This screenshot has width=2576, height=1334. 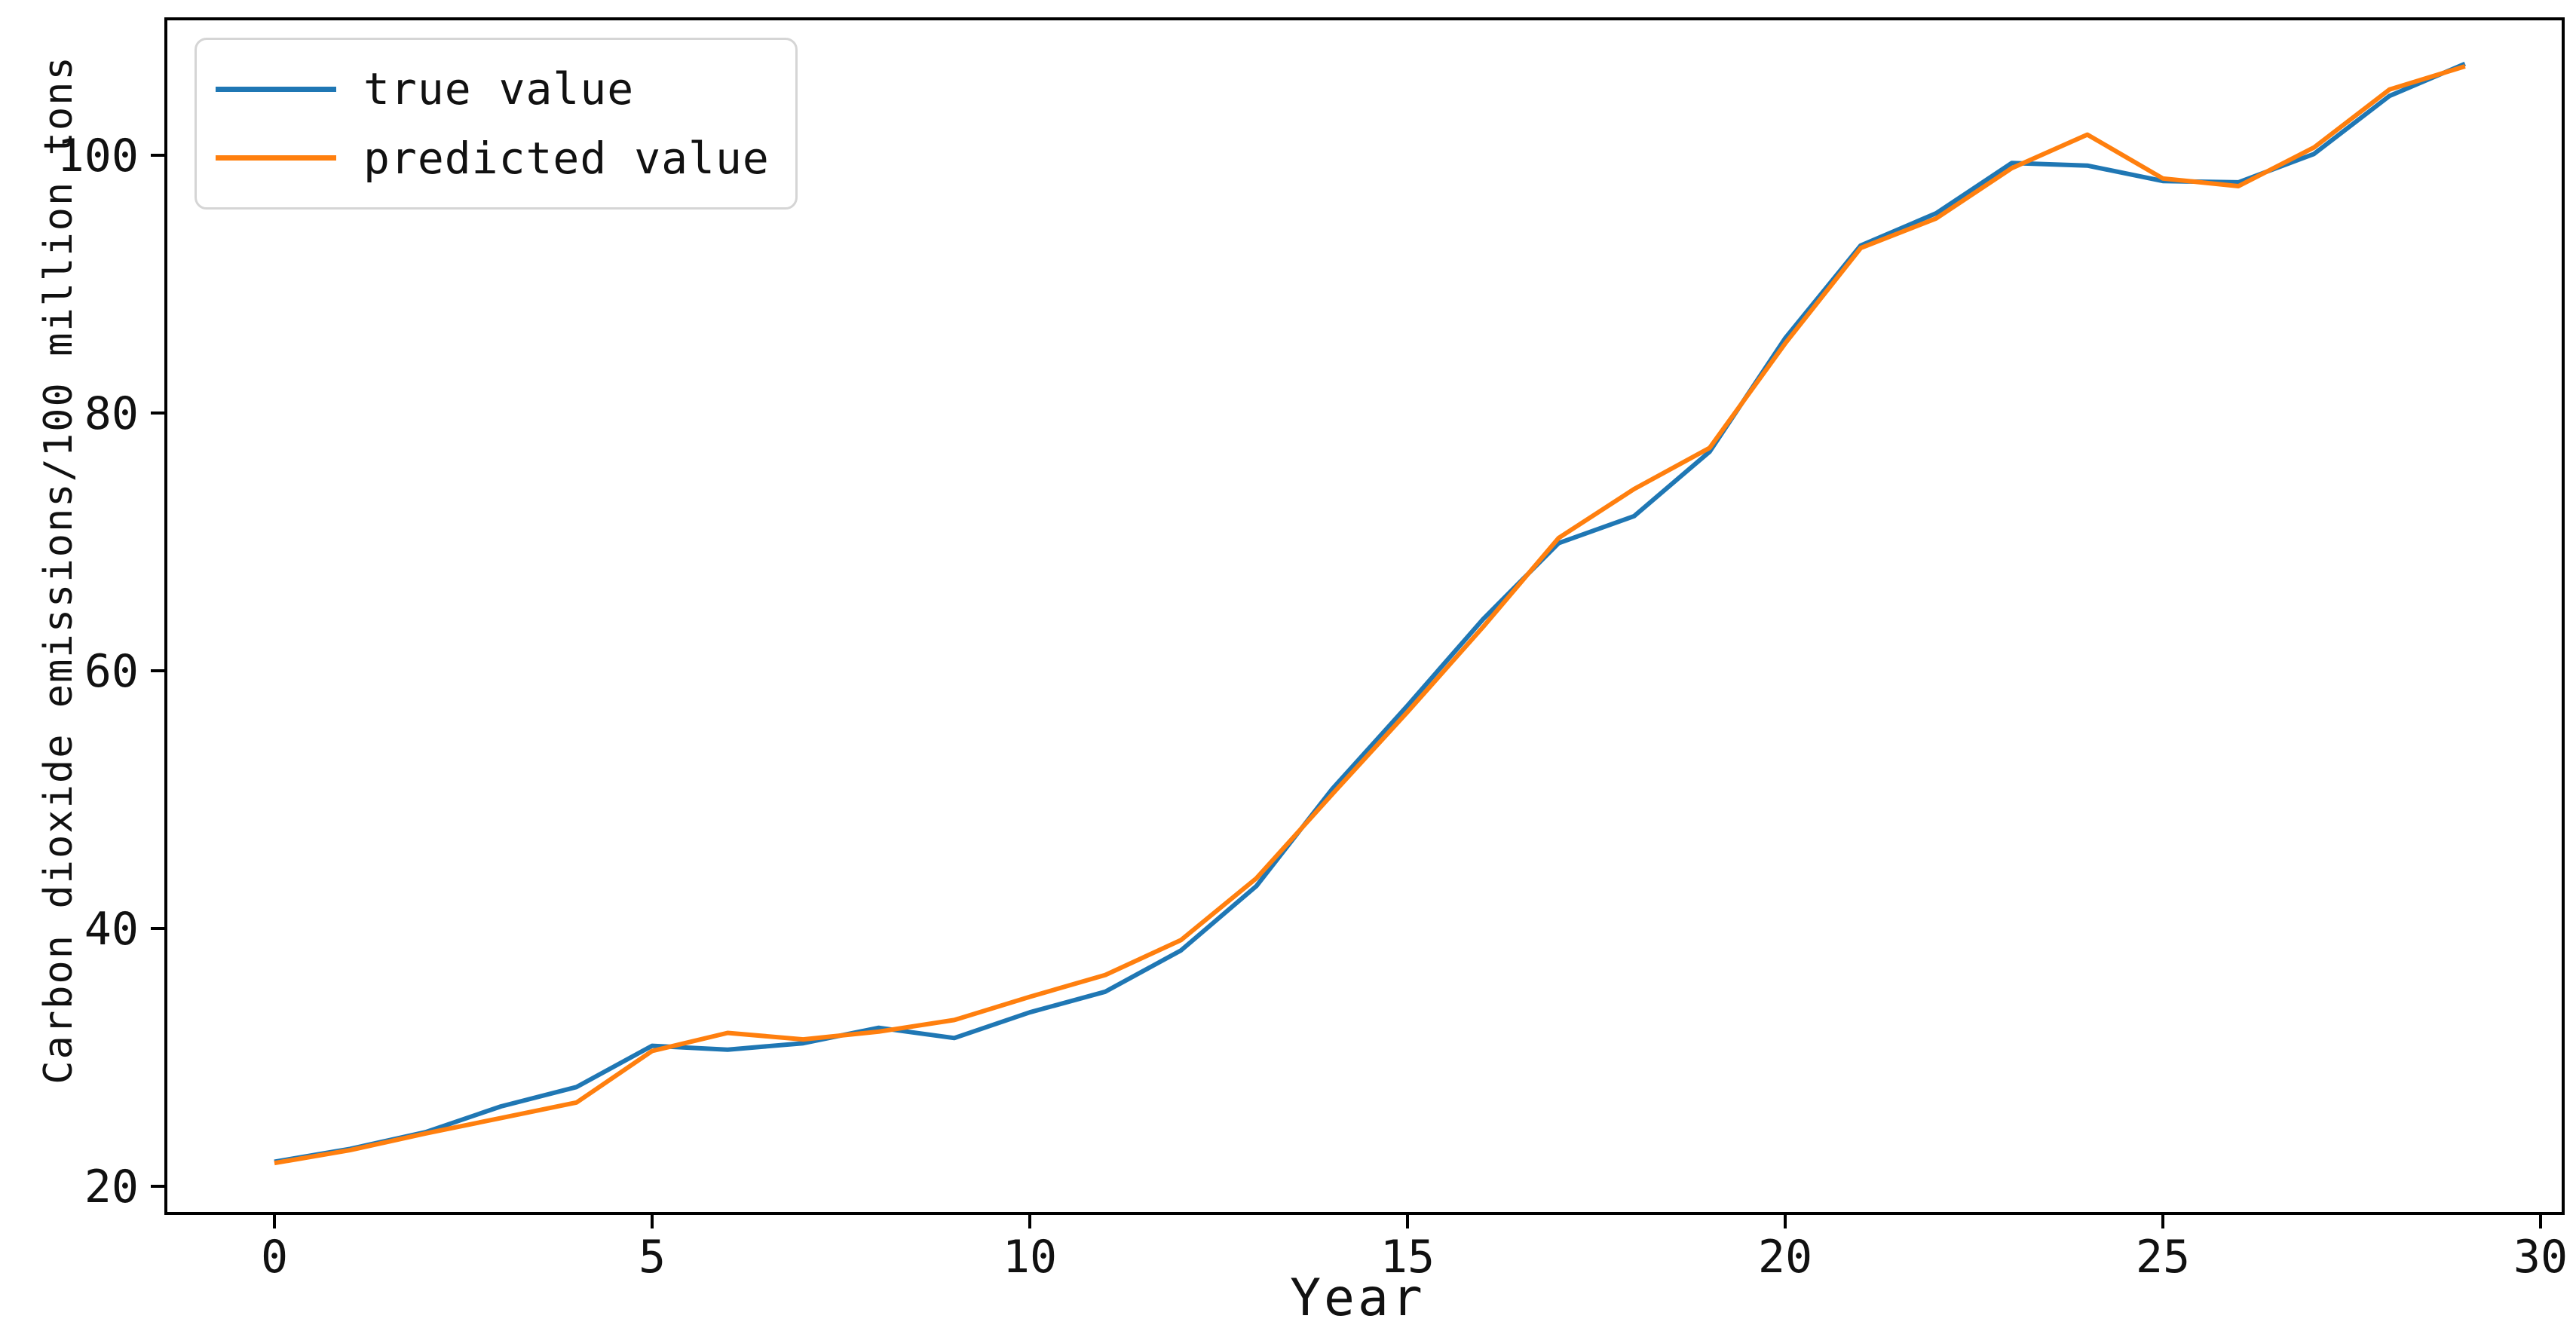 I want to click on x-tick-label: 0, so click(x=274, y=1257).